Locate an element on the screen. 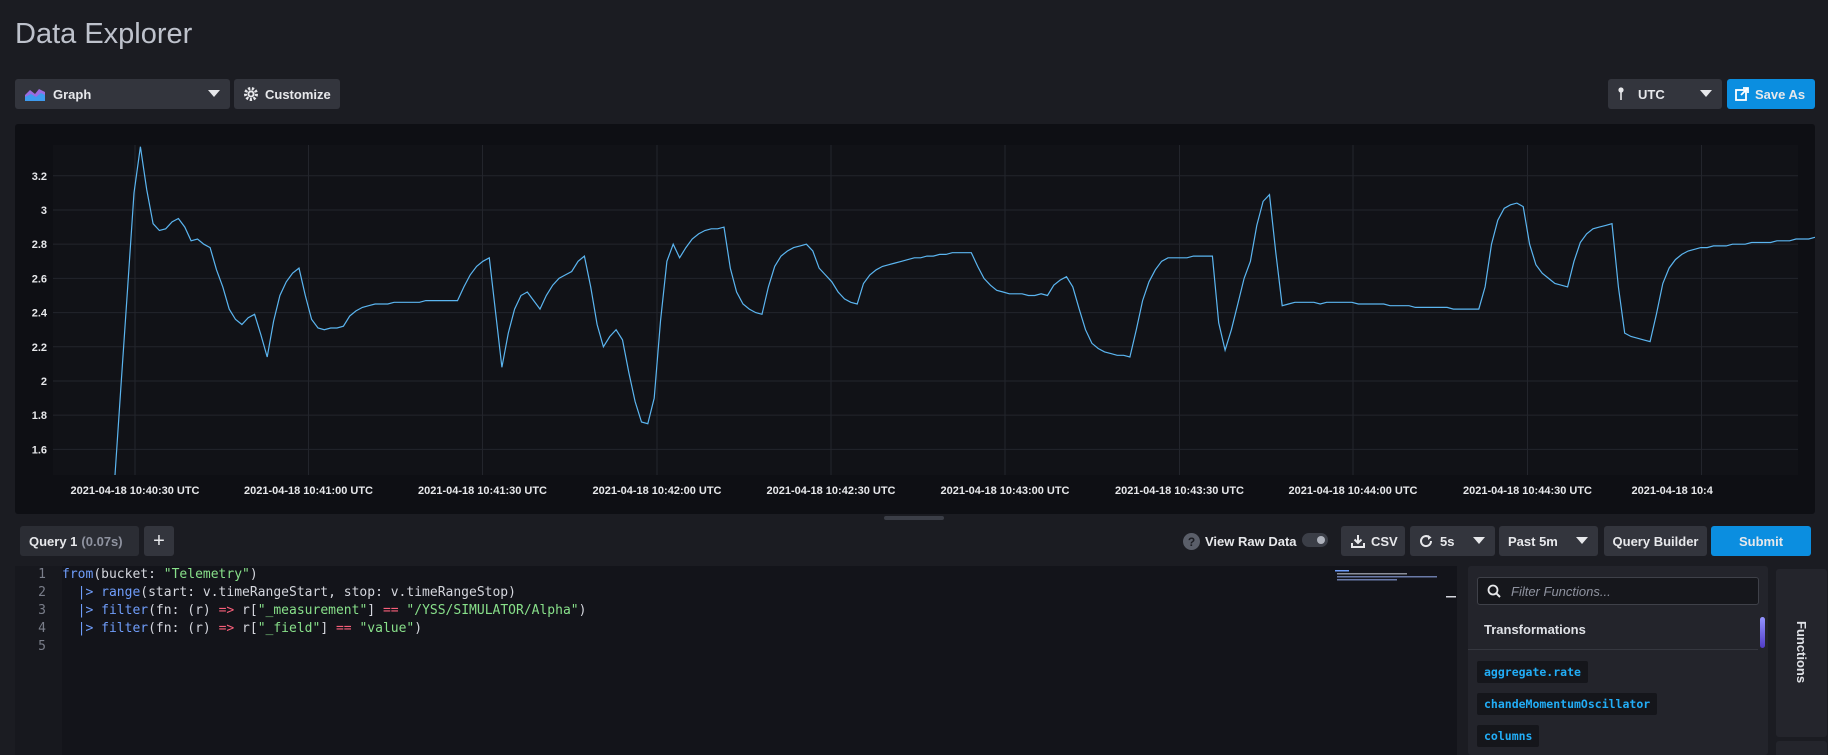 The width and height of the screenshot is (1828, 755). line-number: 5 is located at coordinates (42, 646).